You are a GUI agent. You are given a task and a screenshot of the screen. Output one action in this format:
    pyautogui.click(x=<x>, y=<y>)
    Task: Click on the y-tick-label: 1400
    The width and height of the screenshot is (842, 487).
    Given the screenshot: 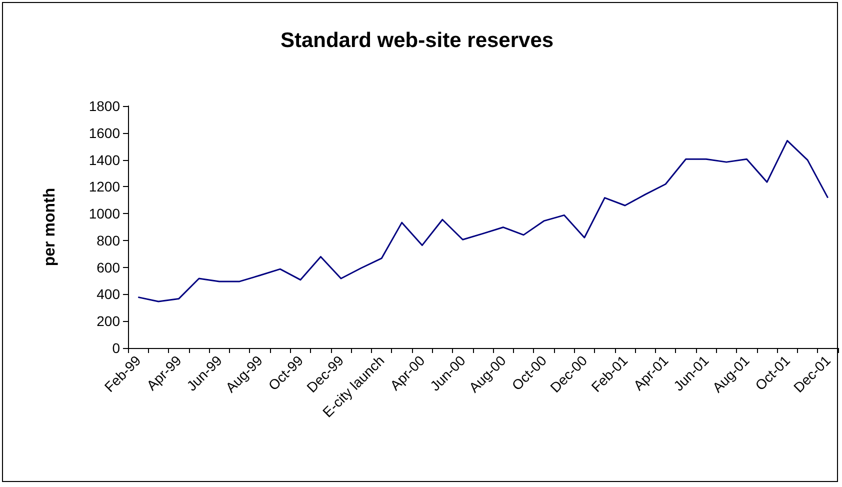 What is the action you would take?
    pyautogui.click(x=104, y=160)
    